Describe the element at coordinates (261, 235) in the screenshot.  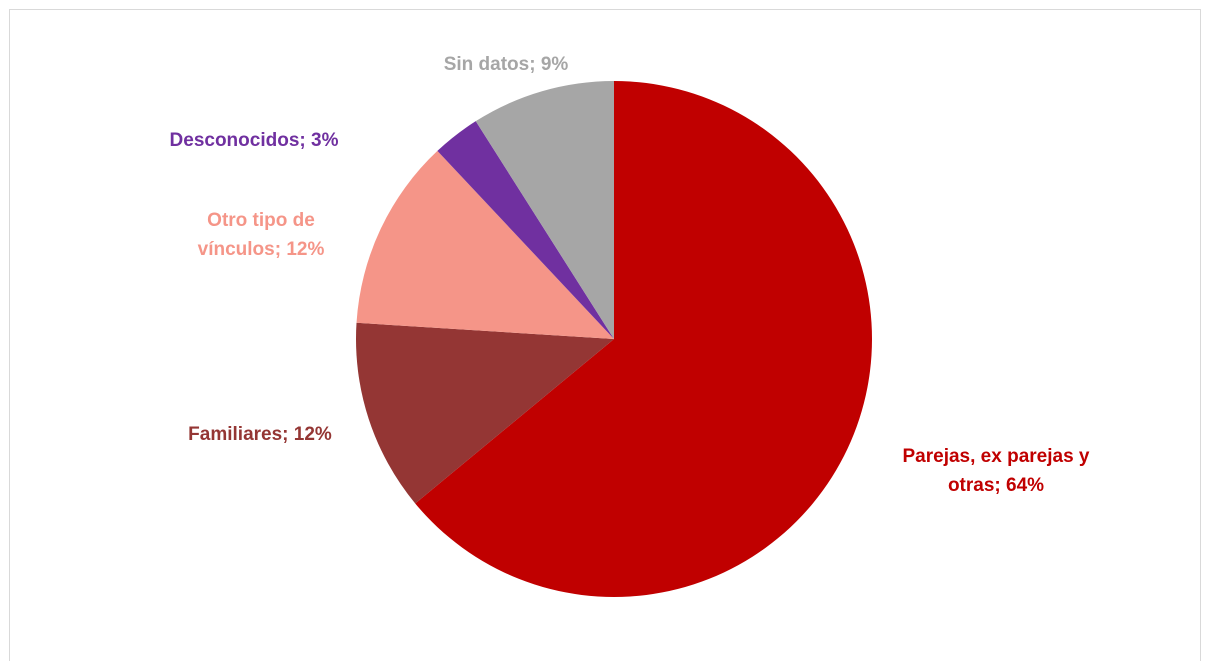
I see `slice-label-3: Otro tipo de vínculos; 12%` at that location.